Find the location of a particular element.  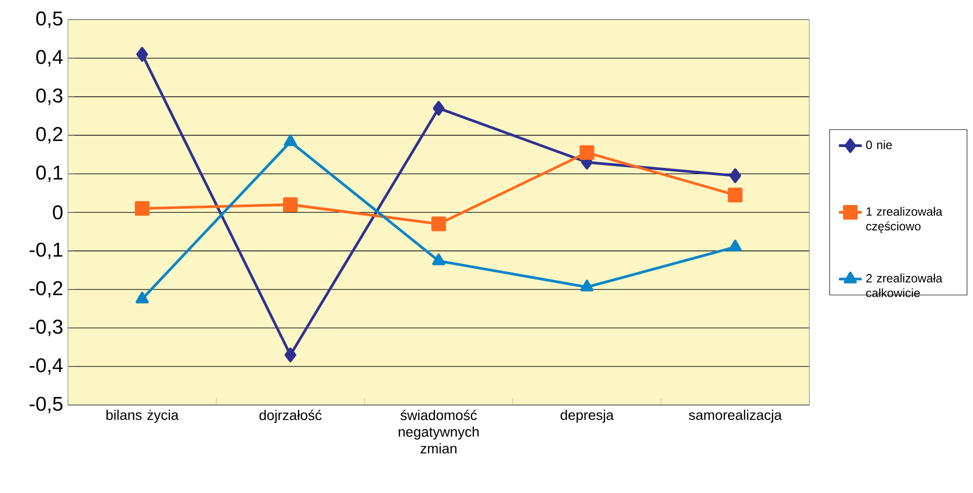

legend-label: 0 nie is located at coordinates (879, 145).